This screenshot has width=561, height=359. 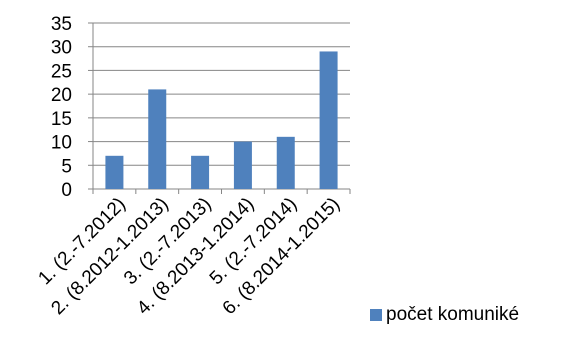 I want to click on legend: počet komuniké, so click(x=444, y=315).